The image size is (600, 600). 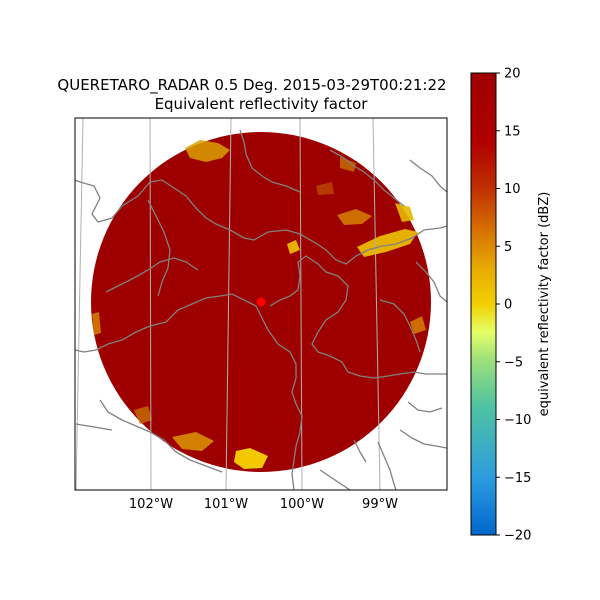 What do you see at coordinates (151, 504) in the screenshot?
I see `lon-tick-label-102w: 102°W` at bounding box center [151, 504].